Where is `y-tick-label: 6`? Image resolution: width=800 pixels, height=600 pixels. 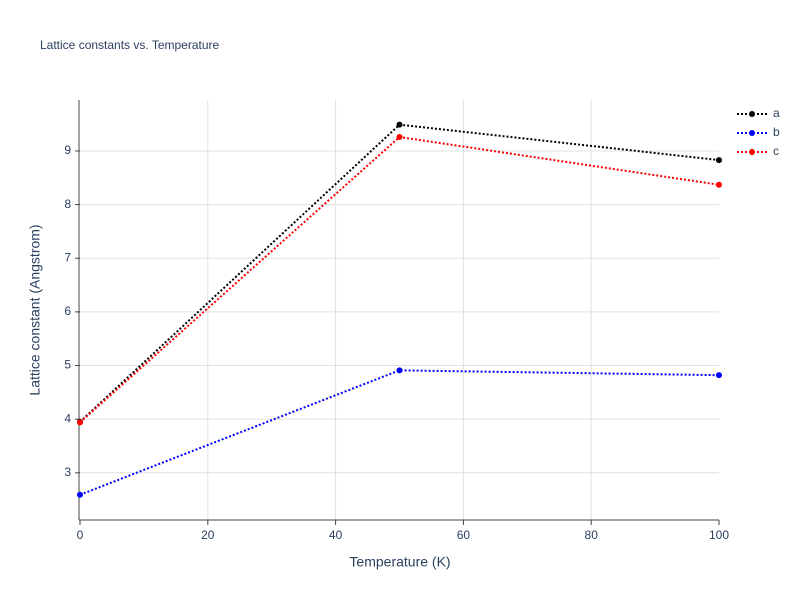 y-tick-label: 6 is located at coordinates (67, 311).